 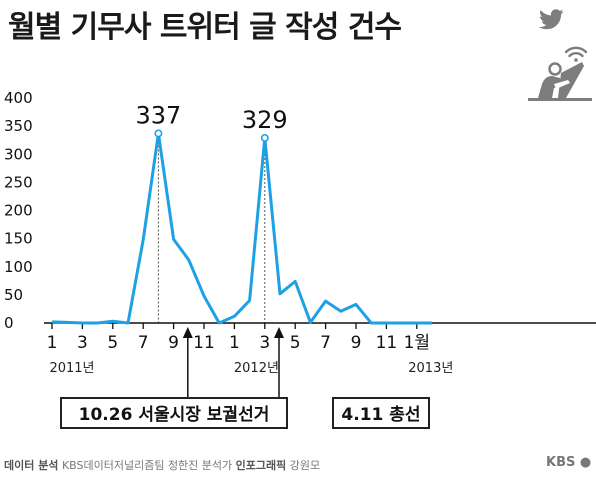 What do you see at coordinates (18, 98) in the screenshot?
I see `y-tick-label-400: 400` at bounding box center [18, 98].